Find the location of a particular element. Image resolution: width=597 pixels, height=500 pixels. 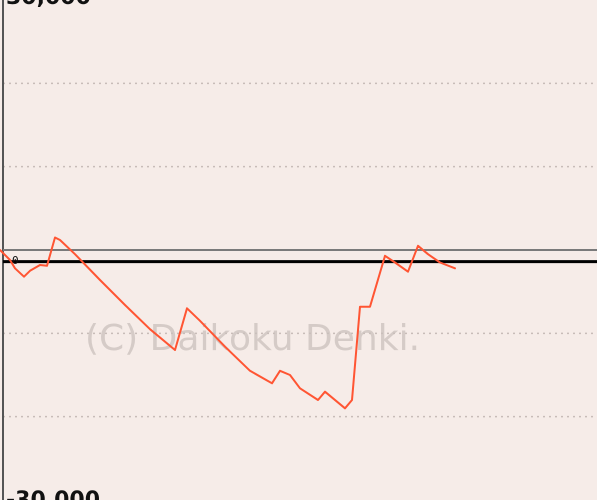

watermark: (C) Daikoku Denki. is located at coordinates (252, 338).